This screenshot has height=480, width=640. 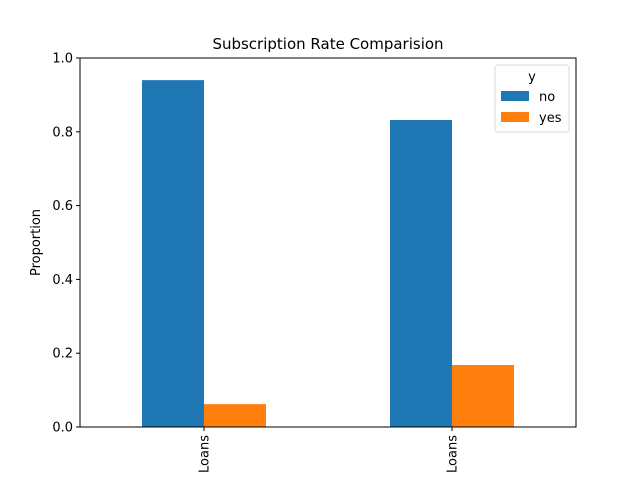 I want to click on legend-title: y, so click(x=532, y=77).